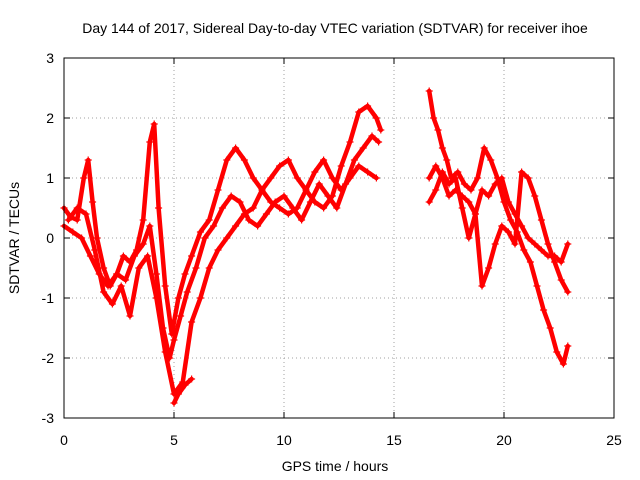 The height and width of the screenshot is (480, 640). Describe the element at coordinates (335, 466) in the screenshot. I see `x-axis-label: GPS time / hours` at that location.